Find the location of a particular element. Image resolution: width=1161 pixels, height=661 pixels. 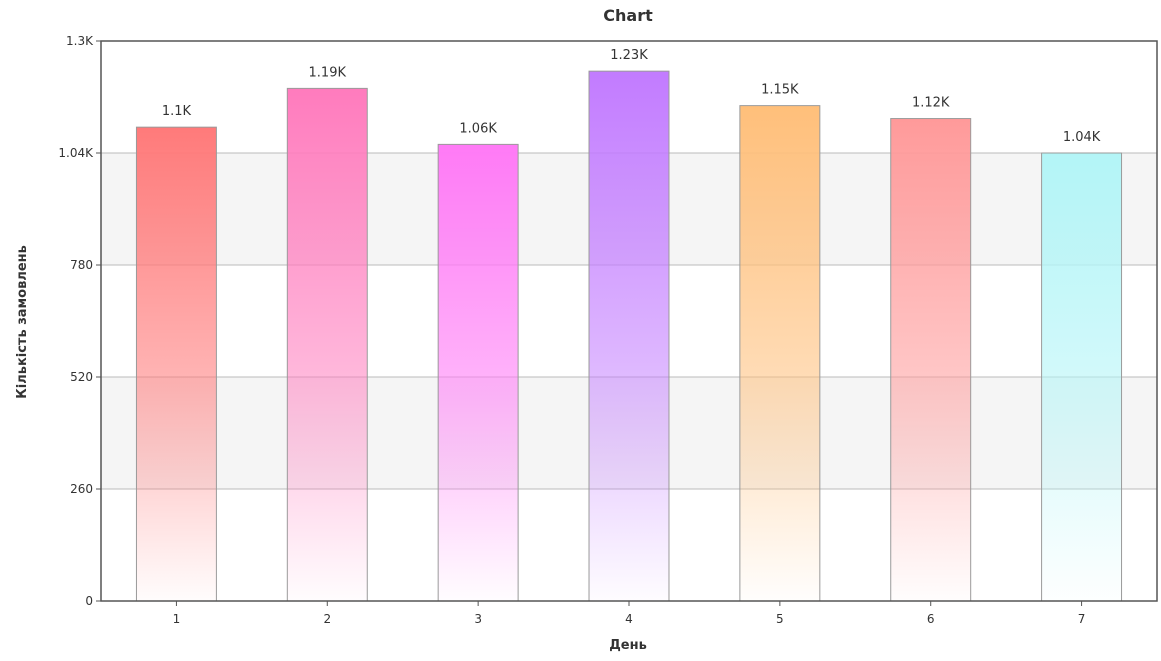

y-axis-title: Кількість замовлень is located at coordinates (22, 322).